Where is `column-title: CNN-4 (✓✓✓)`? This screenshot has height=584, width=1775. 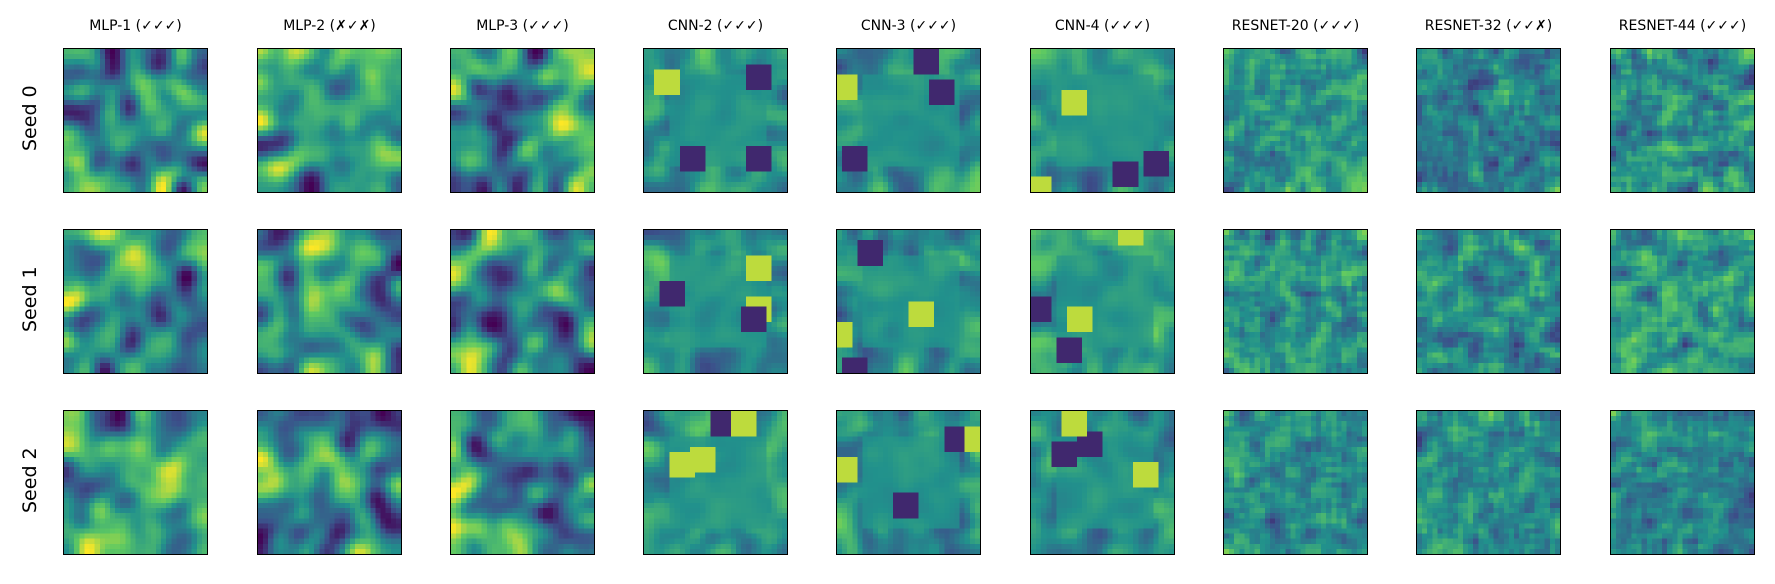
column-title: CNN-4 (✓✓✓) is located at coordinates (1103, 26).